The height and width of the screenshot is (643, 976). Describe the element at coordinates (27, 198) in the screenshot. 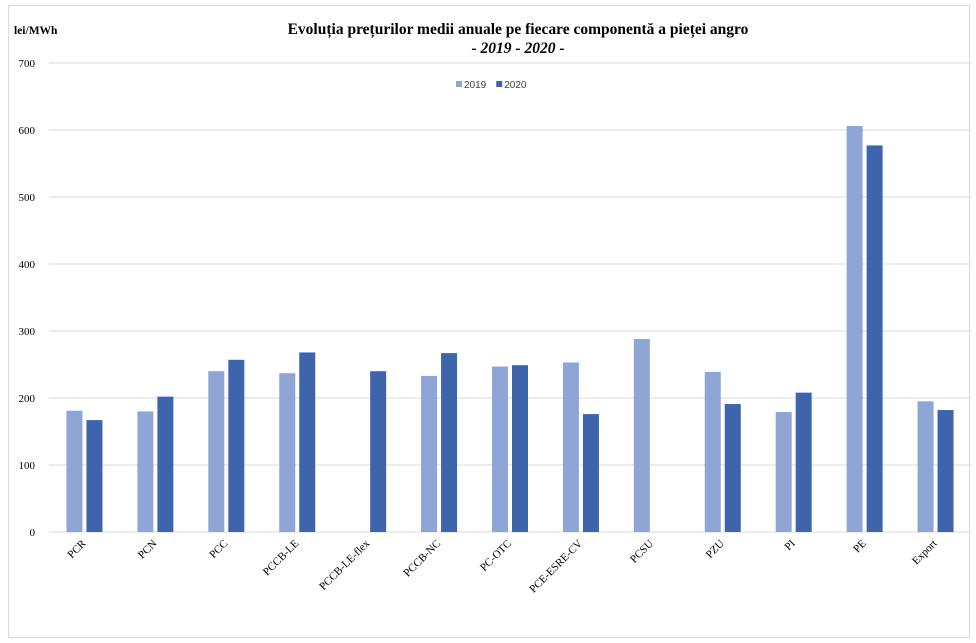

I see `y-tick-label: 500` at that location.